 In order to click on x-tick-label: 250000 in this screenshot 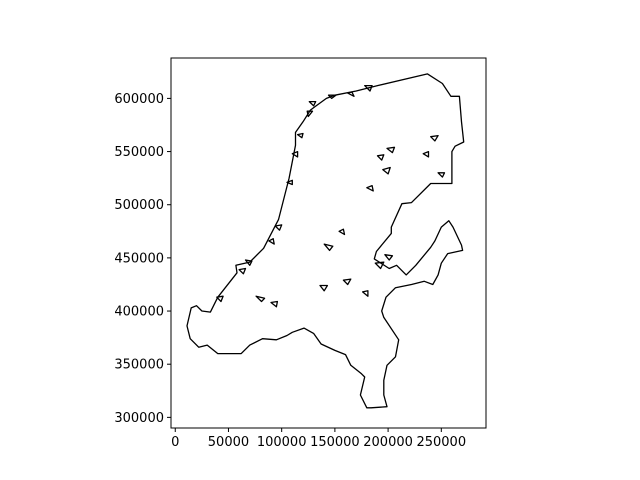, I will do `click(441, 442)`.